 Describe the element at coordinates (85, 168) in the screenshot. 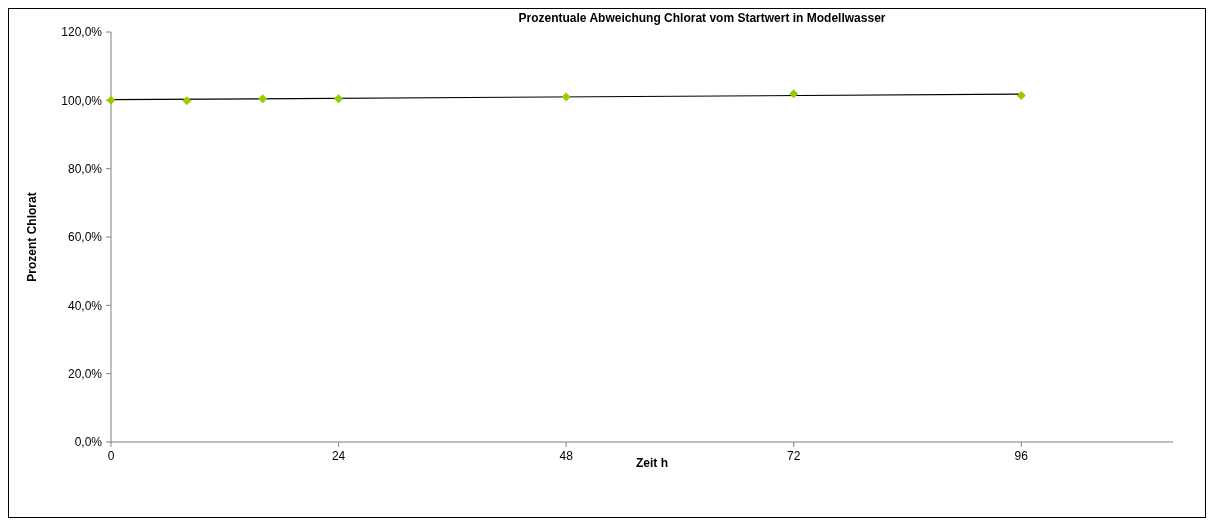

I see `y-tick-label: 80,0%` at that location.